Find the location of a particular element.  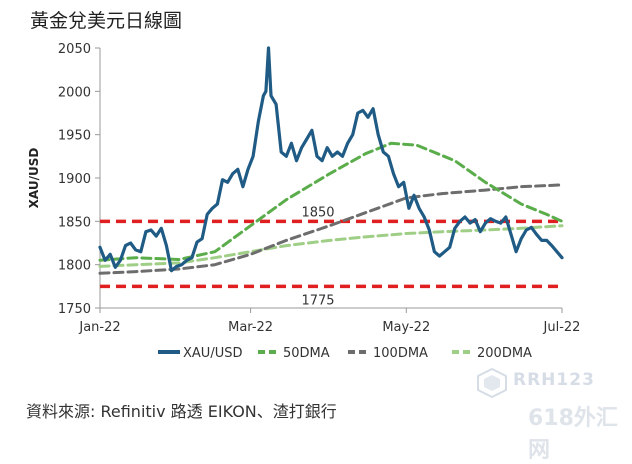

y-tick-label: 1800 is located at coordinates (74, 266).